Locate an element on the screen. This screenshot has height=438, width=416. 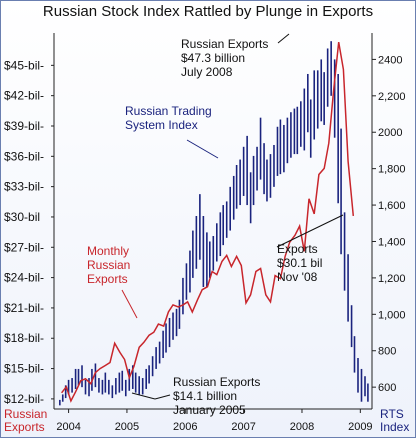
annotation-text: July 2008 is located at coordinates (207, 72).